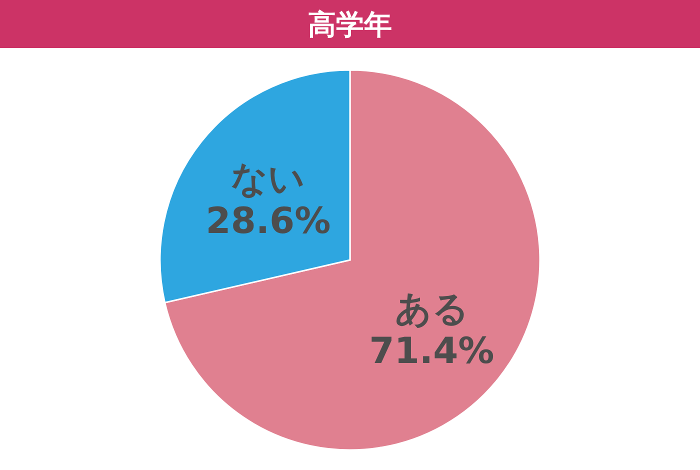 This screenshot has height=470, width=700. Describe the element at coordinates (350, 24) in the screenshot. I see `chart-title: 高学年` at that location.